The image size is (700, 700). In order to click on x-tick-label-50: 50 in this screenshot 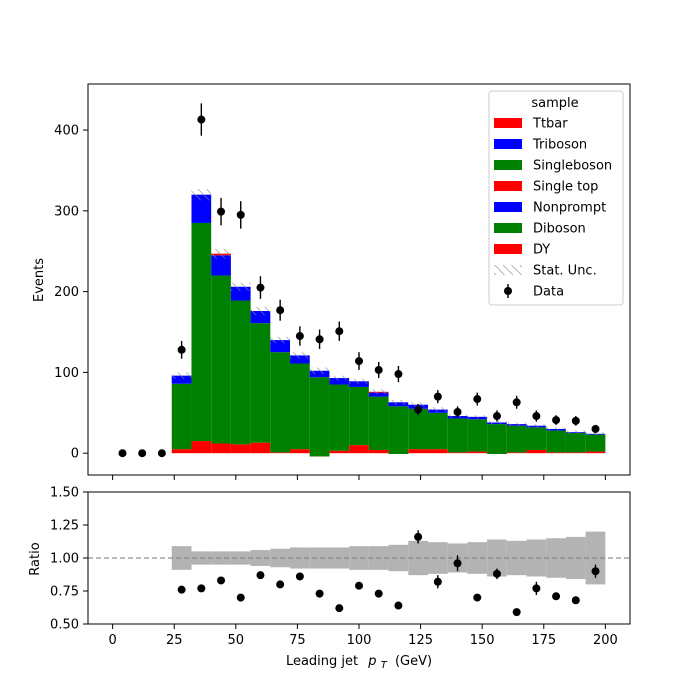, I will do `click(236, 640)`.